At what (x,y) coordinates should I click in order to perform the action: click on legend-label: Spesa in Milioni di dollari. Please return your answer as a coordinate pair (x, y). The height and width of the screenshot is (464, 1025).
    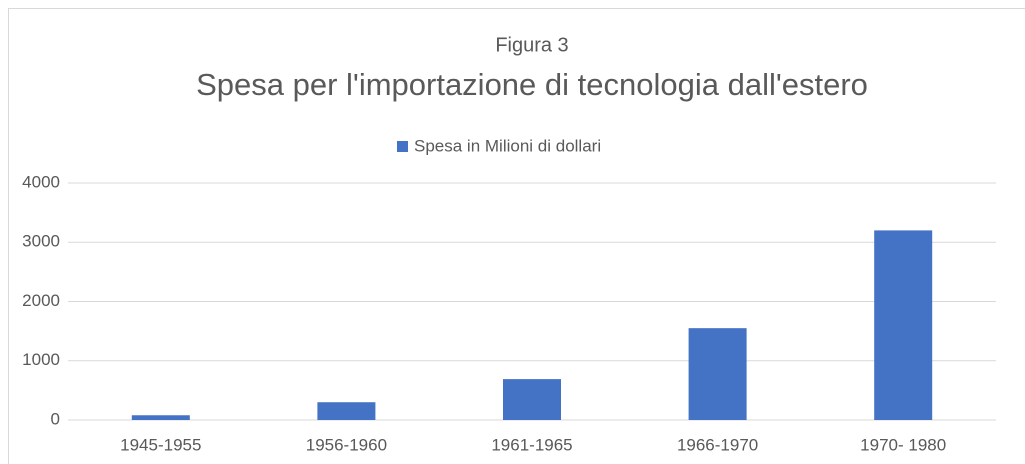
    Looking at the image, I should click on (507, 145).